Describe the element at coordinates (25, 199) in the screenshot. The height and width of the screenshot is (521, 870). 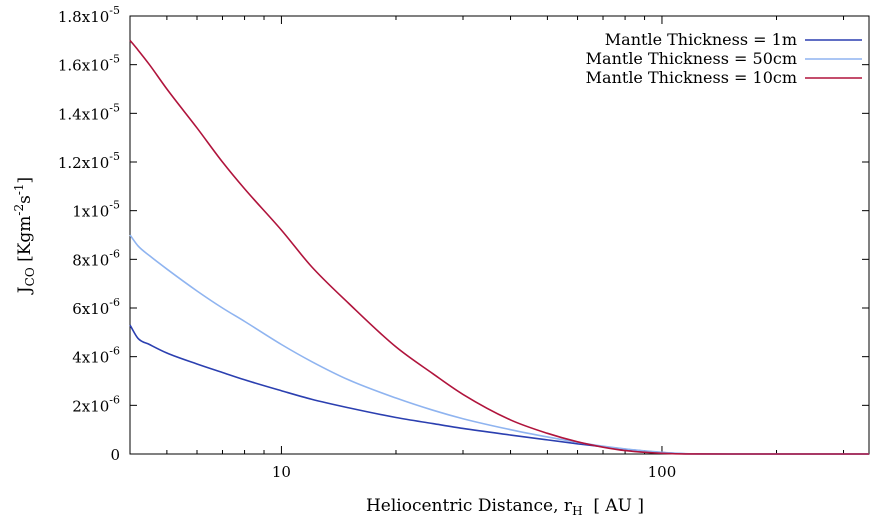
I see `y-axis-label-mid2: s` at that location.